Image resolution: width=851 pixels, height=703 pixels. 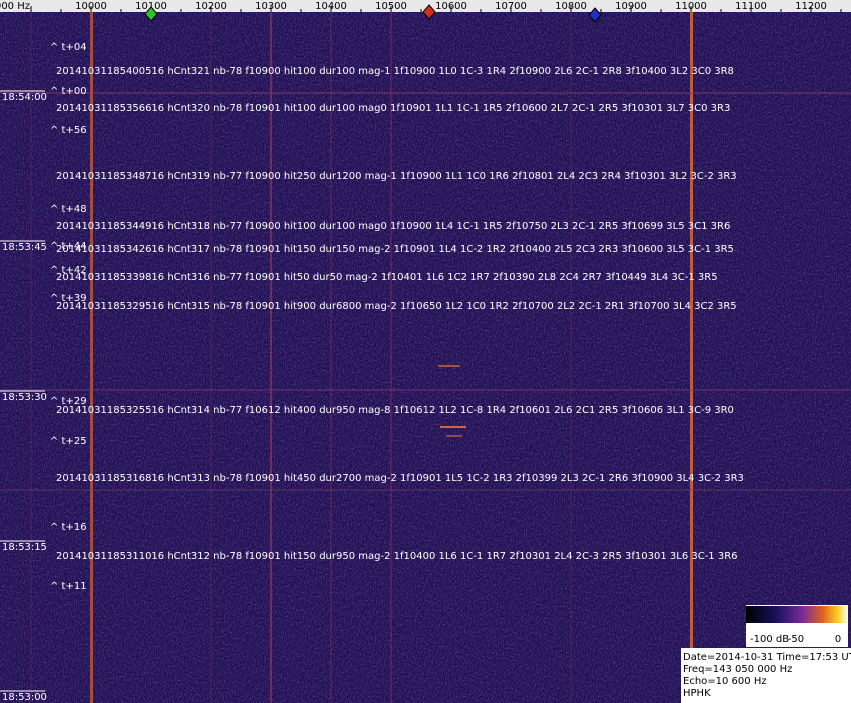 I want to click on colormap, so click(x=797, y=614).